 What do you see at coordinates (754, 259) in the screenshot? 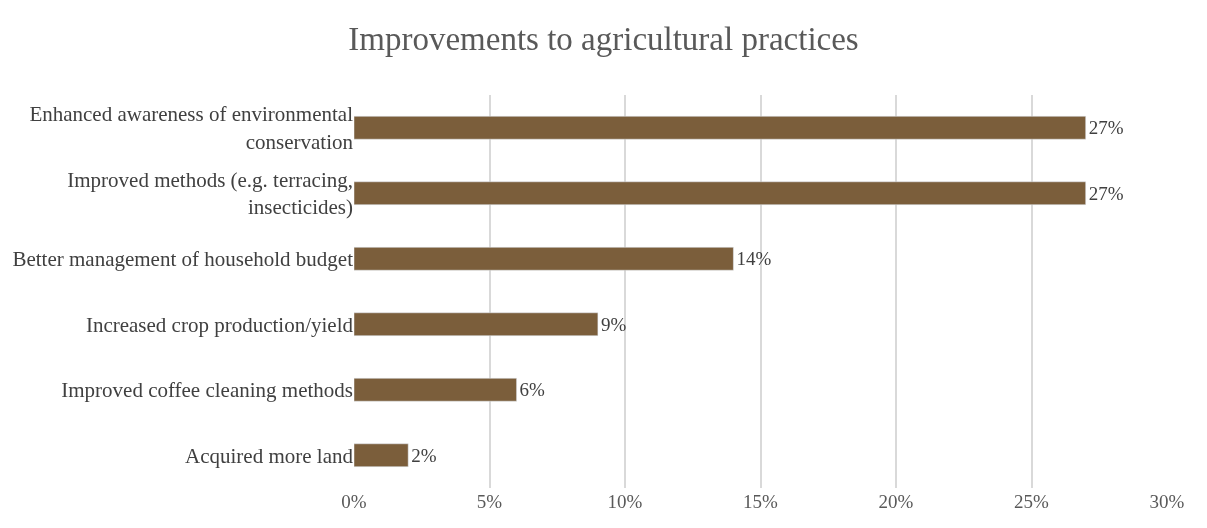
I see `data-label: 14%` at bounding box center [754, 259].